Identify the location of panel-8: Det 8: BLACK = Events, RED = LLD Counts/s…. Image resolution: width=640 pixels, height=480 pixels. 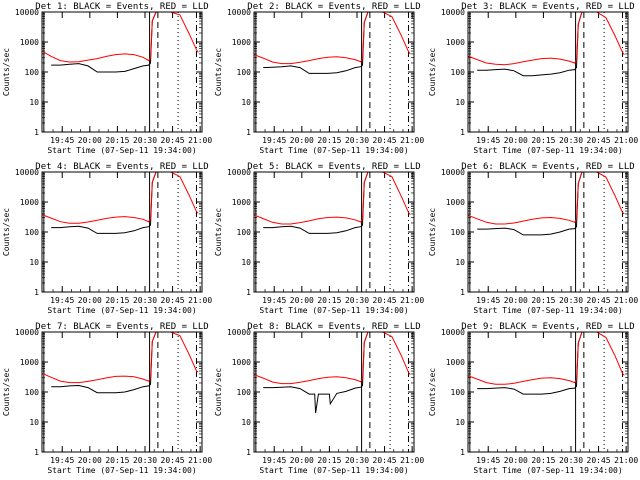
(319, 398).